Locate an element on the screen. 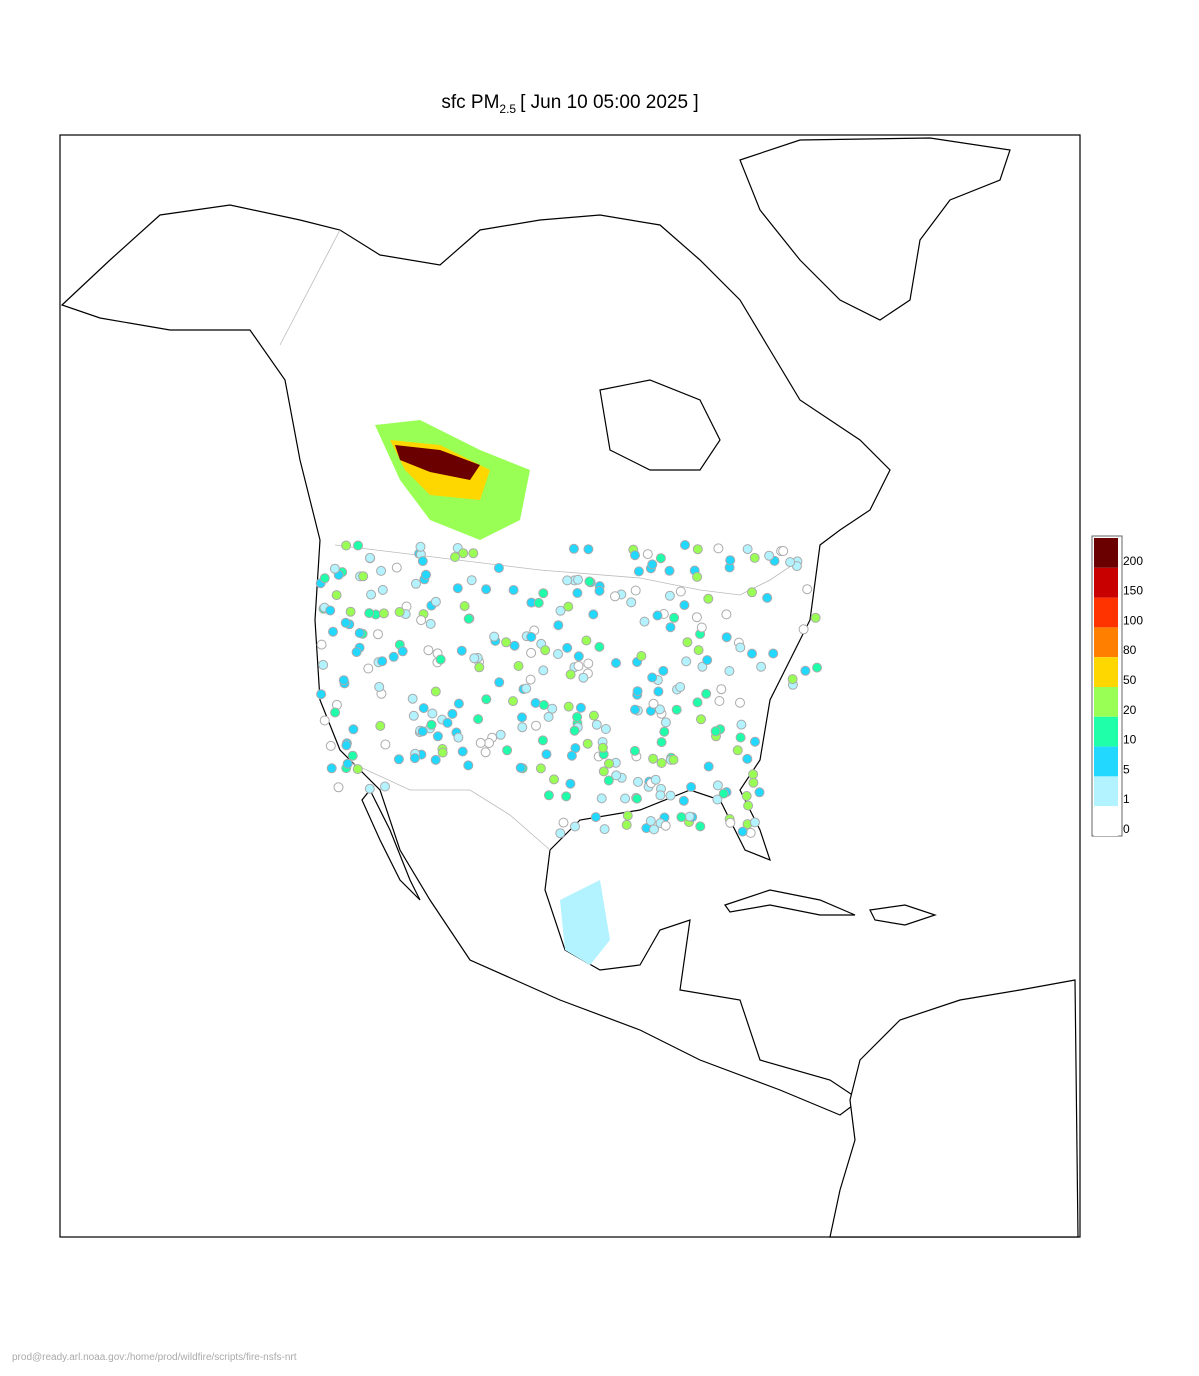 The width and height of the screenshot is (1199, 1376). hispaniola is located at coordinates (903, 915).